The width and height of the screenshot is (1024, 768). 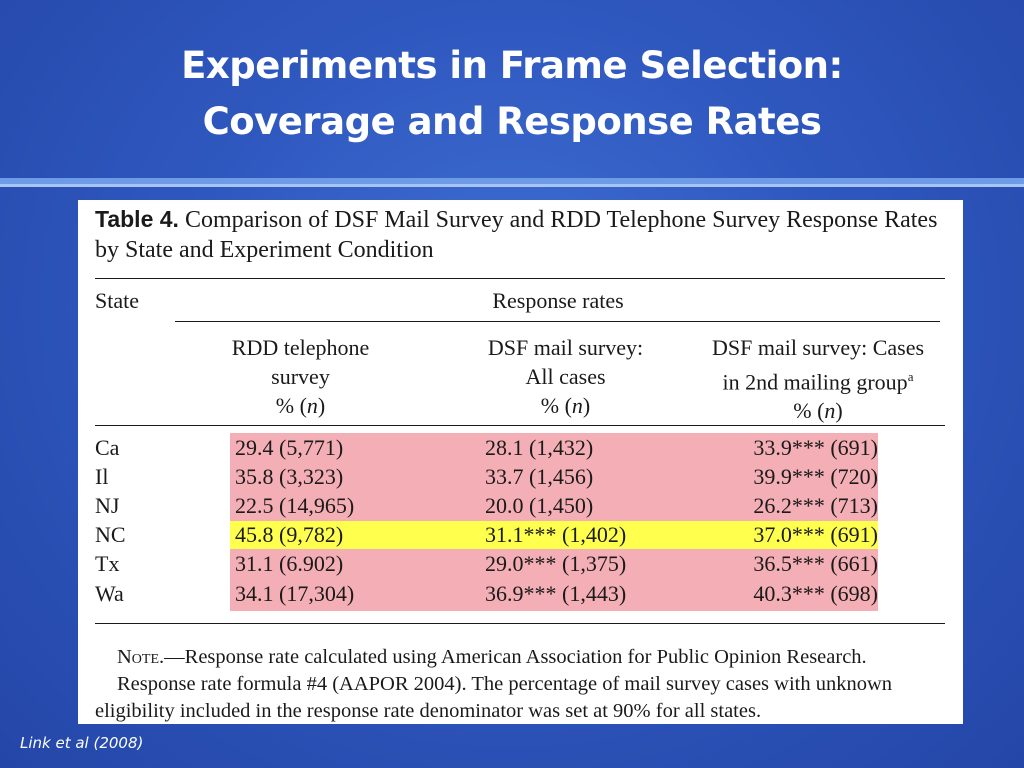 I want to click on highlight-band-yellow-nc, so click(x=554, y=535).